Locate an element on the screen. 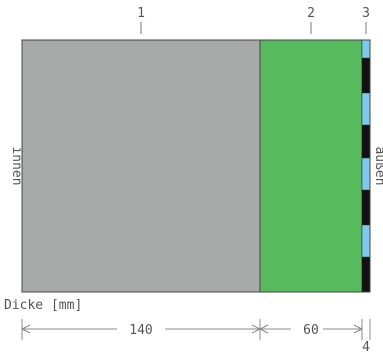 This screenshot has height=355, width=383. layer-1-number: 1 is located at coordinates (141, 13).